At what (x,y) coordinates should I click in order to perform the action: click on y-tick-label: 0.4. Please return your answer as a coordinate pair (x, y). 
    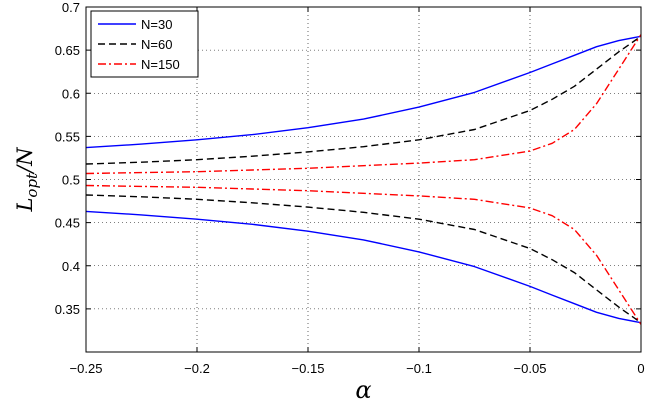
    Looking at the image, I should click on (71, 266).